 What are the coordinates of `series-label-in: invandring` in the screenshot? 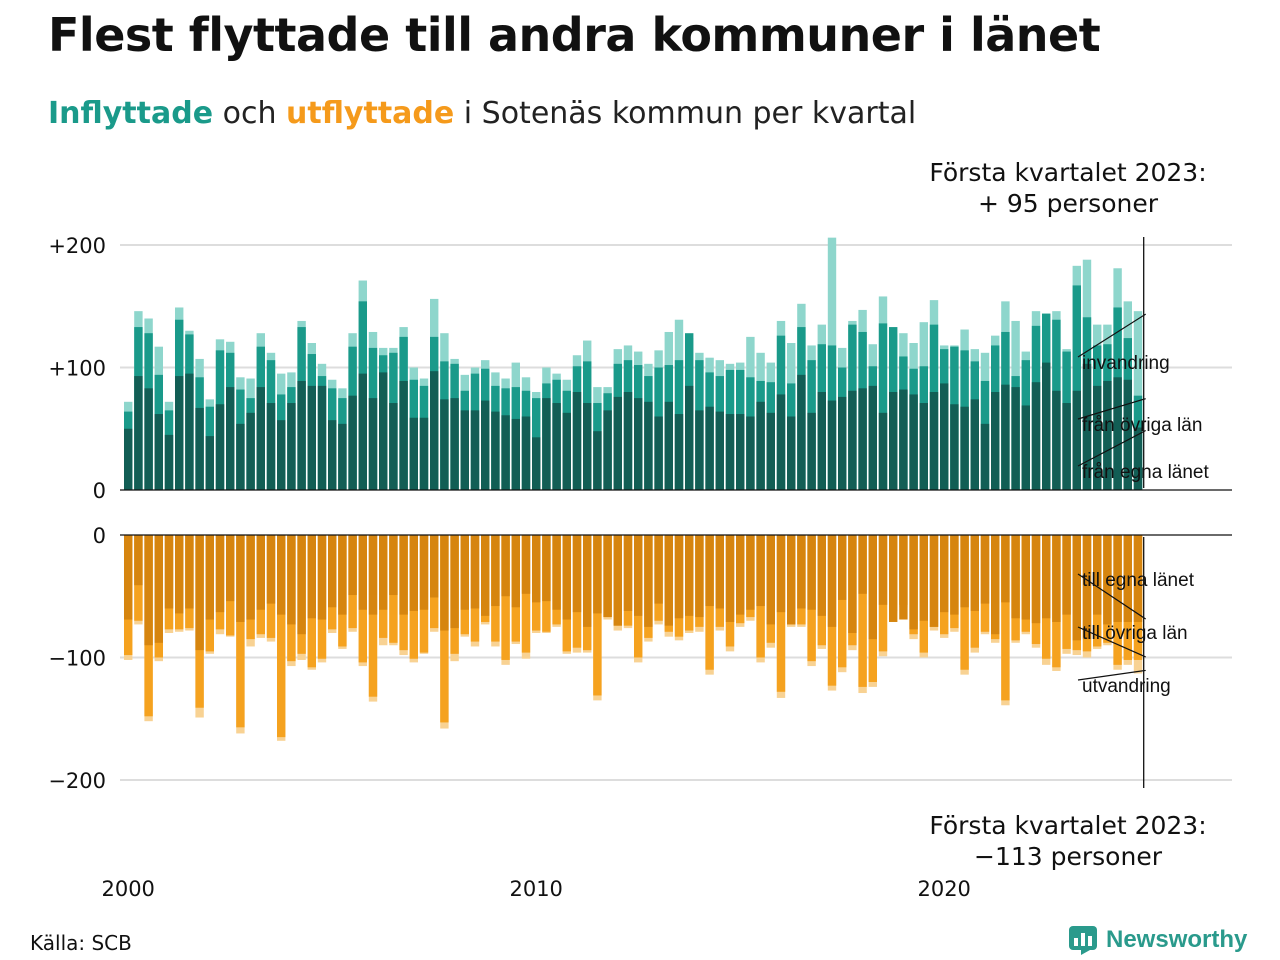 It's located at (1126, 363).